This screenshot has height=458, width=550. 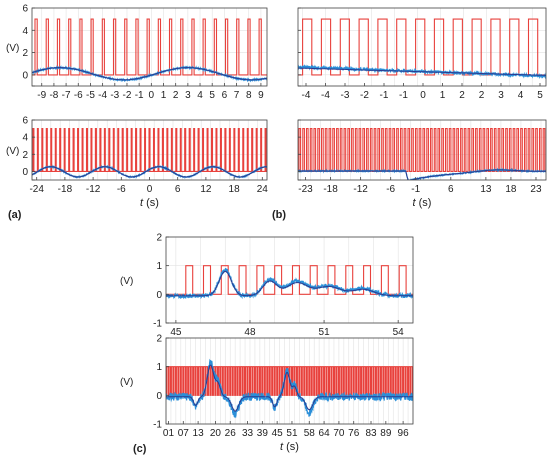 What do you see at coordinates (235, 189) in the screenshot?
I see `x-tick-label: 18` at bounding box center [235, 189].